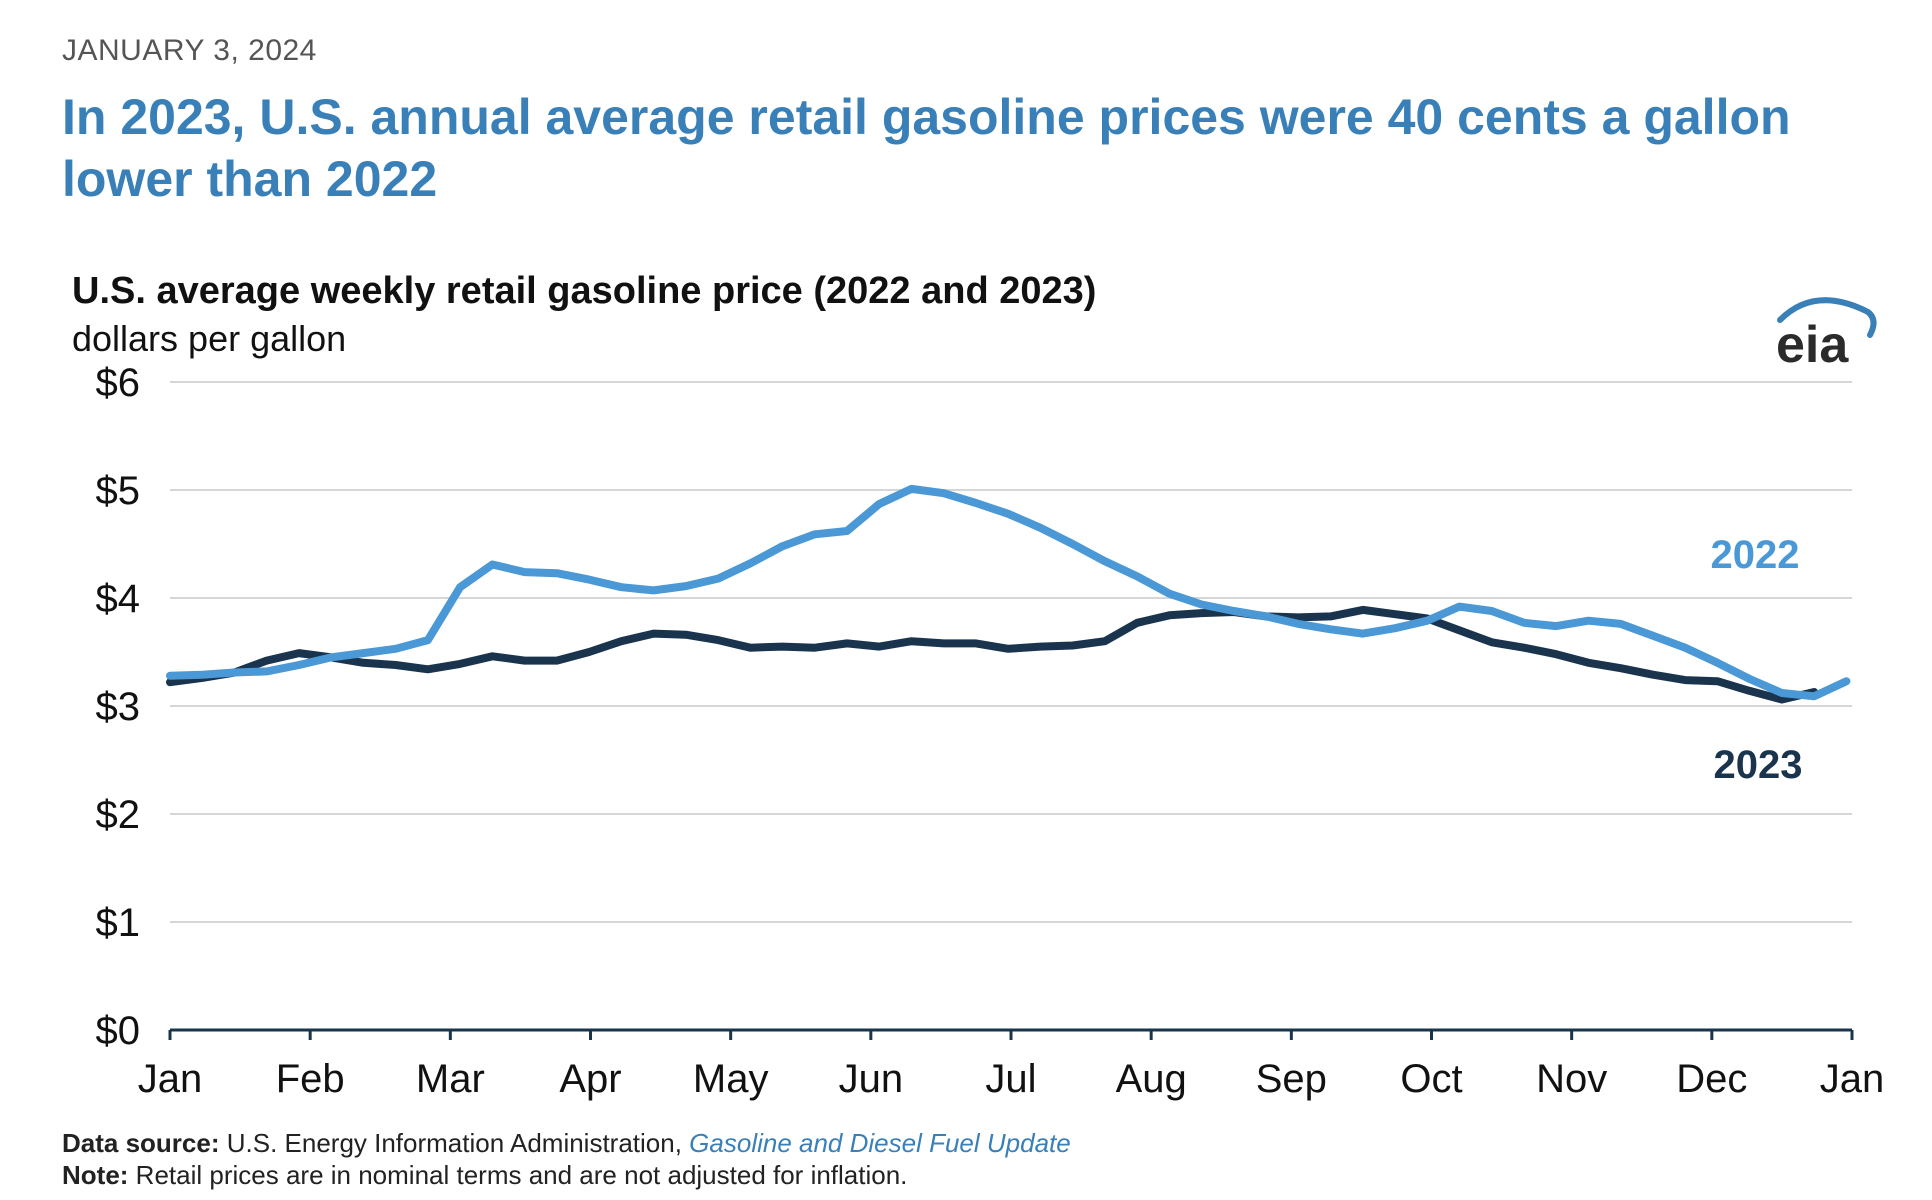 Image resolution: width=1932 pixels, height=1200 pixels. I want to click on x-tick-label: Nov, so click(1571, 1079).